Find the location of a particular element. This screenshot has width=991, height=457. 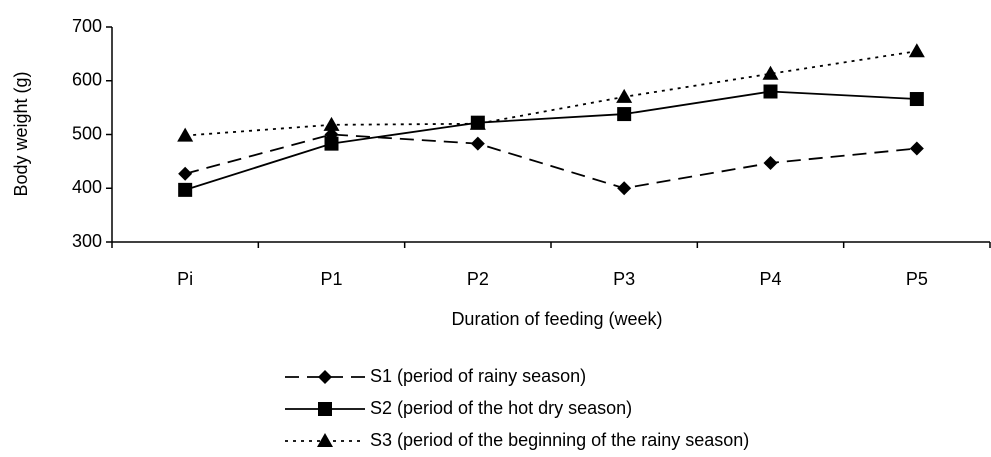

x-tick-label: P2 is located at coordinates (478, 279).